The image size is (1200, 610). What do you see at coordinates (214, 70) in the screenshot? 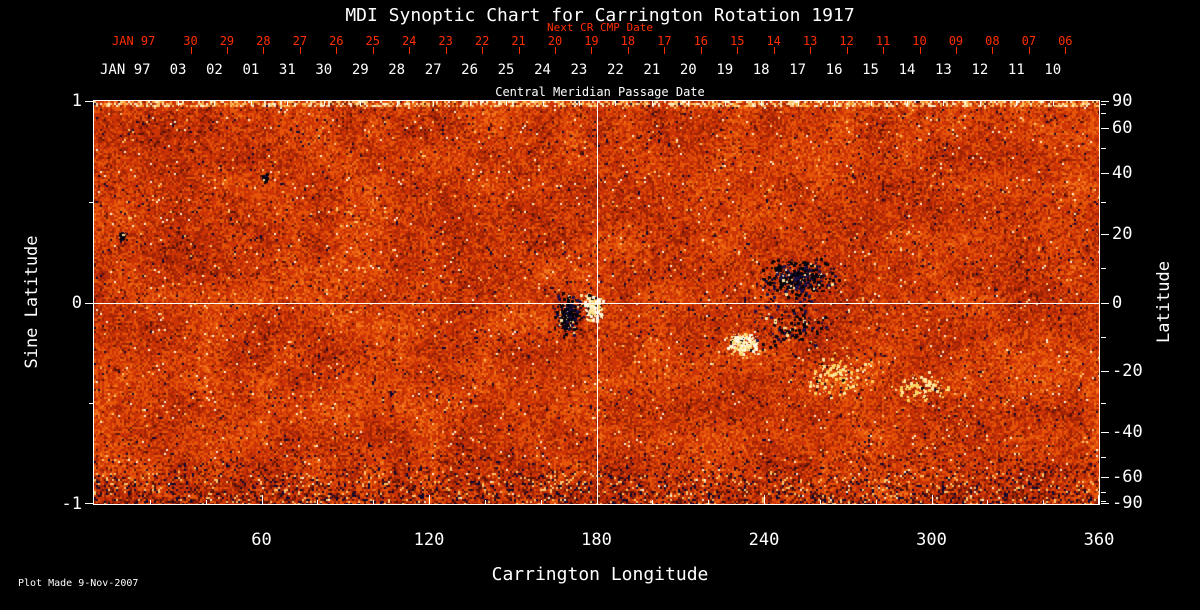
I see `cmp-tick-label: 02` at bounding box center [214, 70].